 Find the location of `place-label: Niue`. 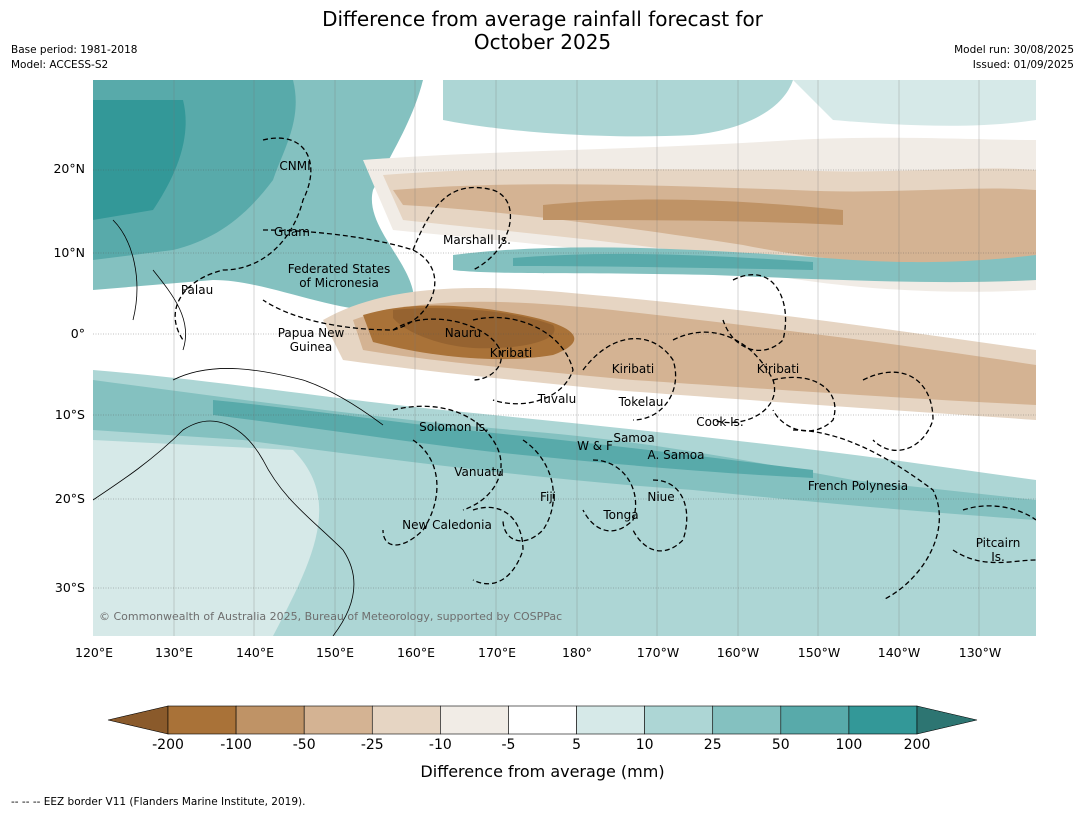

place-label: Niue is located at coordinates (661, 497).